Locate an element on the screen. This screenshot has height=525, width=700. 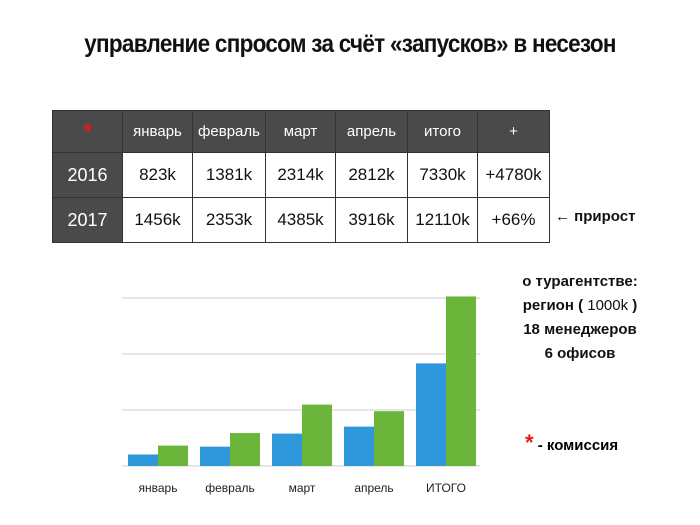
x-tick-label: февраль is located at coordinates (230, 488).